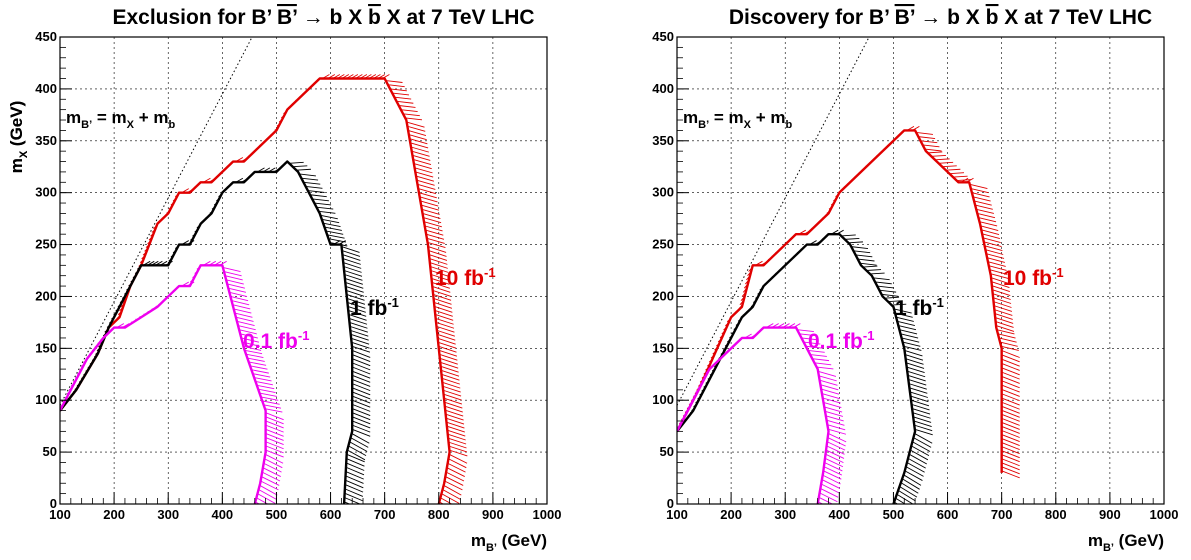 This screenshot has height=560, width=1191. I want to click on diagonal-annotation: mB’ = mX + mb, so click(737, 119).